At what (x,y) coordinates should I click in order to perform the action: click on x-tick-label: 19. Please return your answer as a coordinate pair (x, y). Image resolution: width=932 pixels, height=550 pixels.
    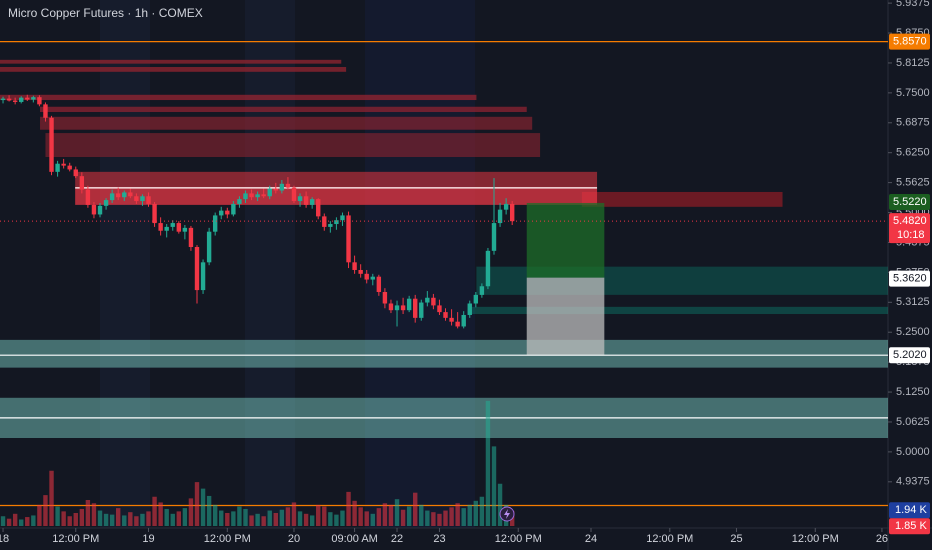
    Looking at the image, I should click on (148, 539).